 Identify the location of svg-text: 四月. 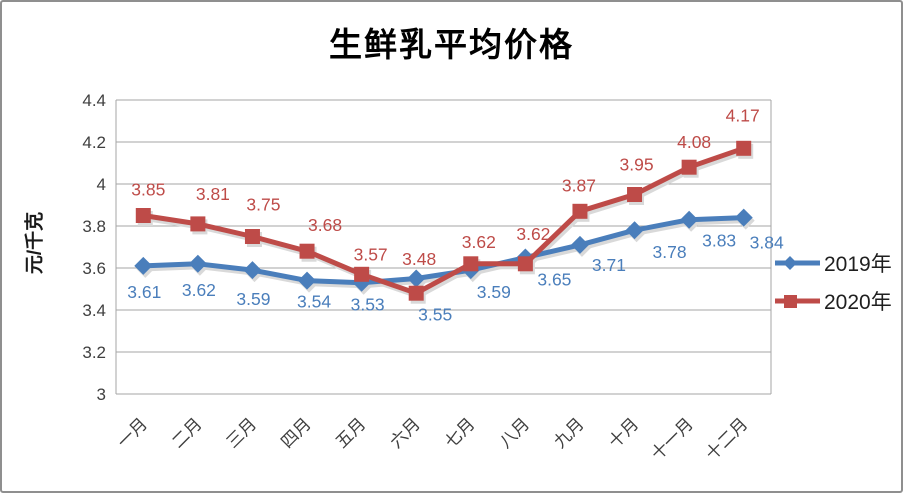
(295, 432).